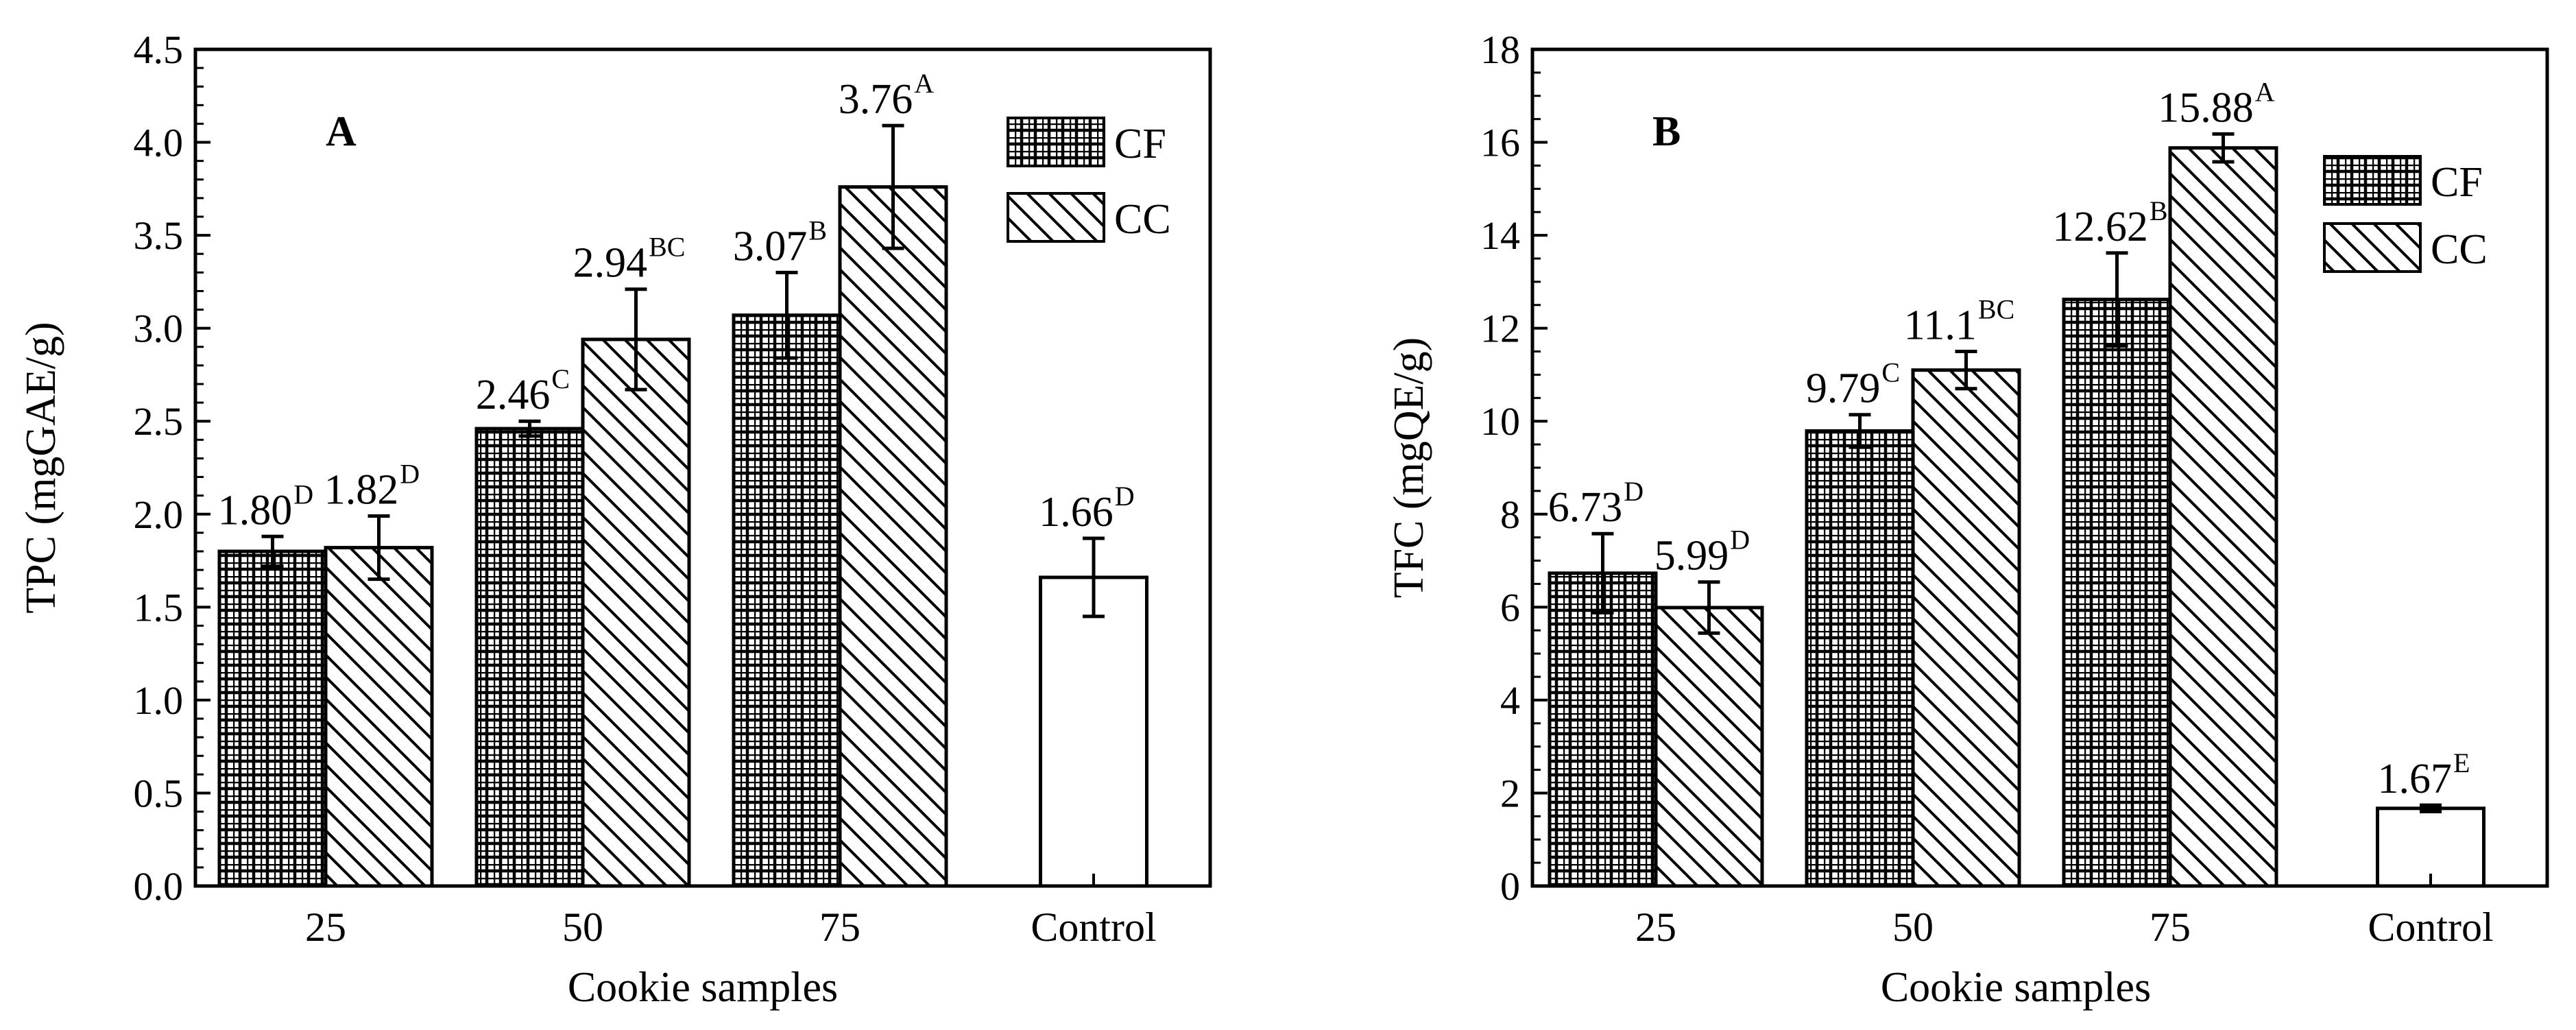  What do you see at coordinates (1510, 887) in the screenshot?
I see `y-tick-label: 0` at bounding box center [1510, 887].